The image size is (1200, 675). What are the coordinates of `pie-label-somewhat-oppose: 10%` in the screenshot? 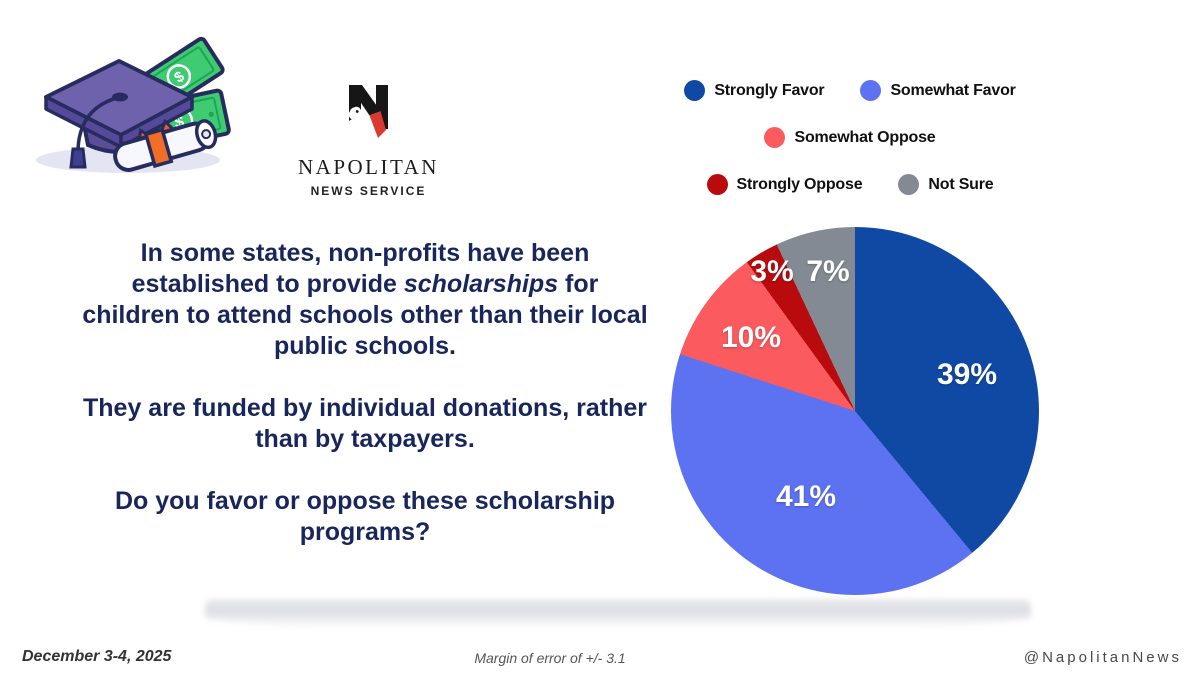 It's located at (751, 337).